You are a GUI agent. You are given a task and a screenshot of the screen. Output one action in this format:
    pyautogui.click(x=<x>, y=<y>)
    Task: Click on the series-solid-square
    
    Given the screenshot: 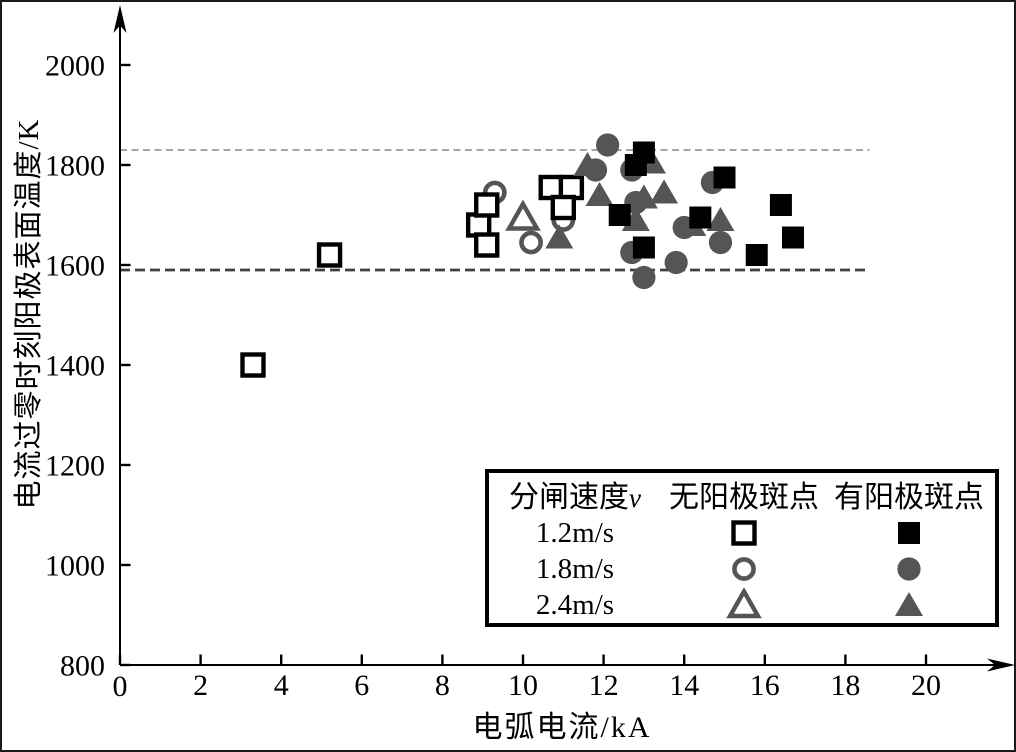 What is the action you would take?
    pyautogui.click(x=706, y=203)
    